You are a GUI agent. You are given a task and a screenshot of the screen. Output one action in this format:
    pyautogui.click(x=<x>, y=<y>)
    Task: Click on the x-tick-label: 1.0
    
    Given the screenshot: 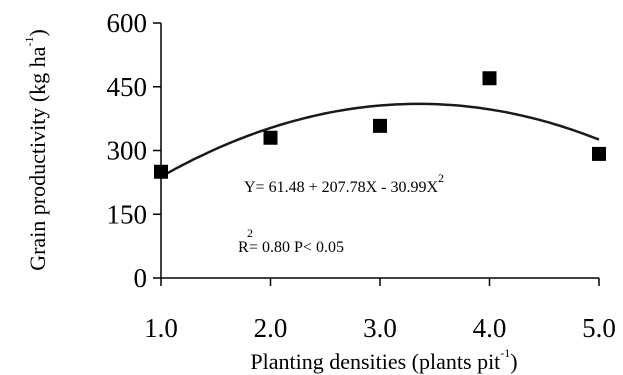 What is the action you would take?
    pyautogui.click(x=161, y=328)
    